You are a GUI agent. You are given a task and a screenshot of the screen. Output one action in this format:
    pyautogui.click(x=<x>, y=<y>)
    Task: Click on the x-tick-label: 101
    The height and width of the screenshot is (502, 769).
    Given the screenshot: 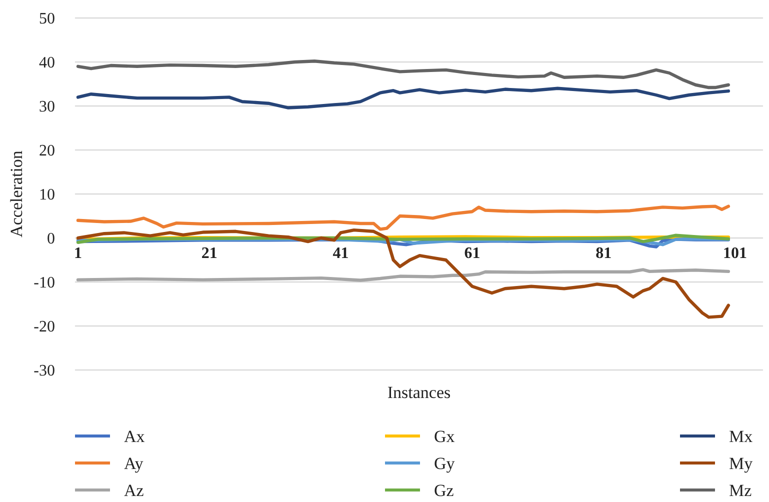 What is the action you would take?
    pyautogui.click(x=735, y=253)
    